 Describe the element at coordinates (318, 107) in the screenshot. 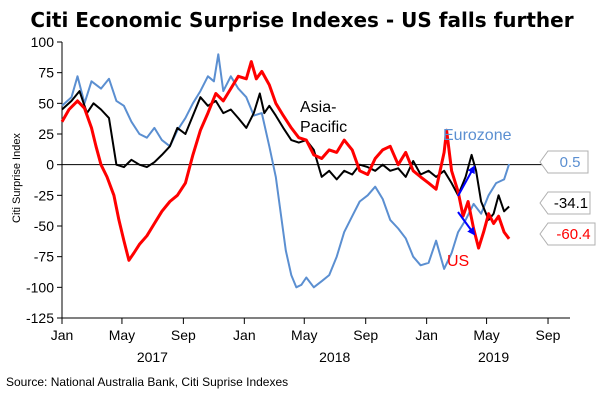

I see `series-label-asia-pacific: Asia-` at that location.